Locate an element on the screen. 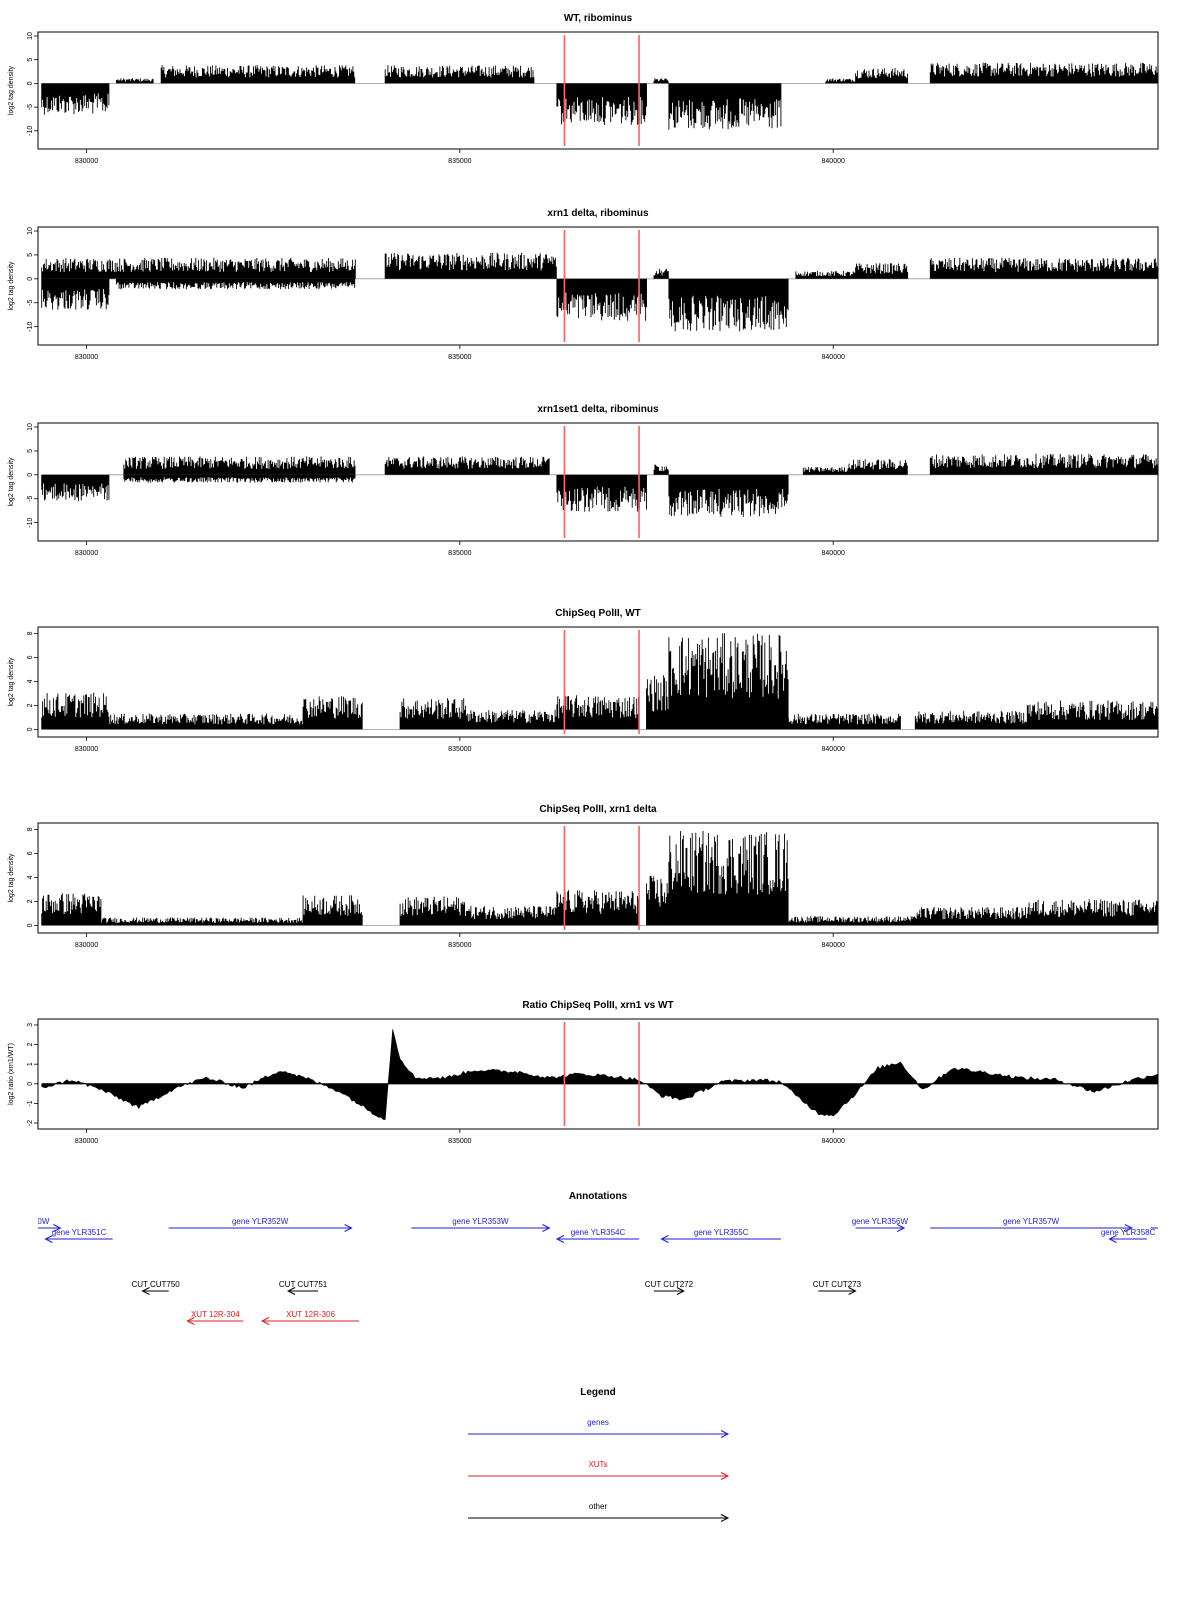 The width and height of the screenshot is (1200, 1600). legend-arrowhead is located at coordinates (725, 1434).